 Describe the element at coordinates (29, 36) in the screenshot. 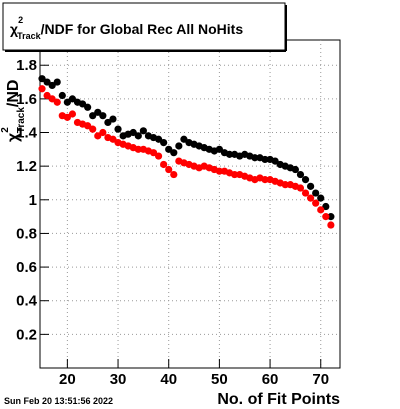

I see `title-sub: Track` at that location.